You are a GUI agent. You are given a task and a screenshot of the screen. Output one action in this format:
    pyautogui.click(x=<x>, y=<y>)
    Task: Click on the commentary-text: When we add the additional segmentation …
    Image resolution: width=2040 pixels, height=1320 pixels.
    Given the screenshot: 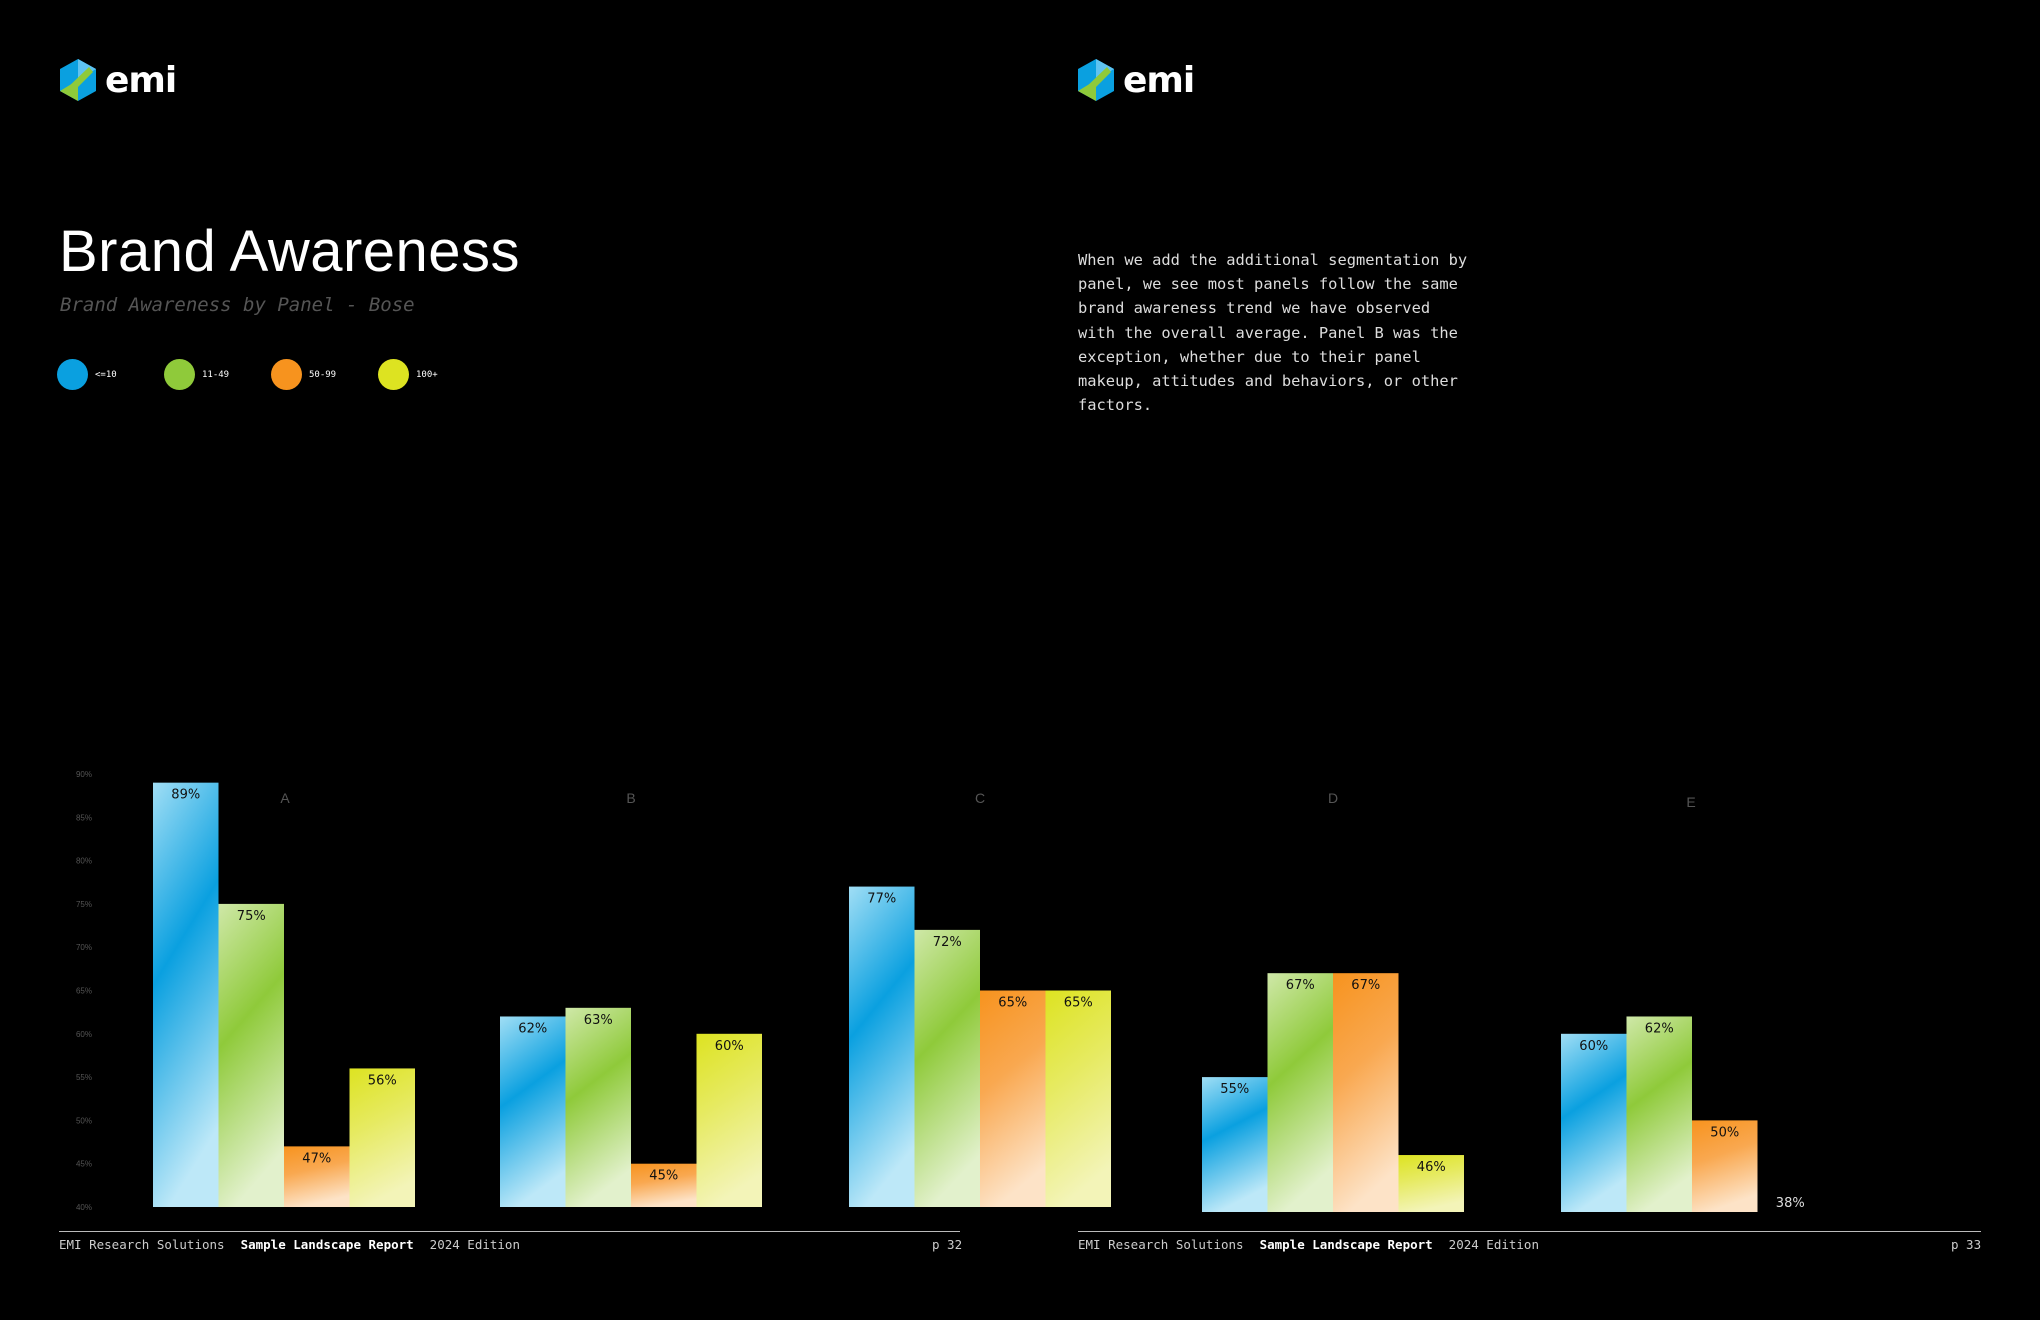 What is the action you would take?
    pyautogui.click(x=1273, y=333)
    